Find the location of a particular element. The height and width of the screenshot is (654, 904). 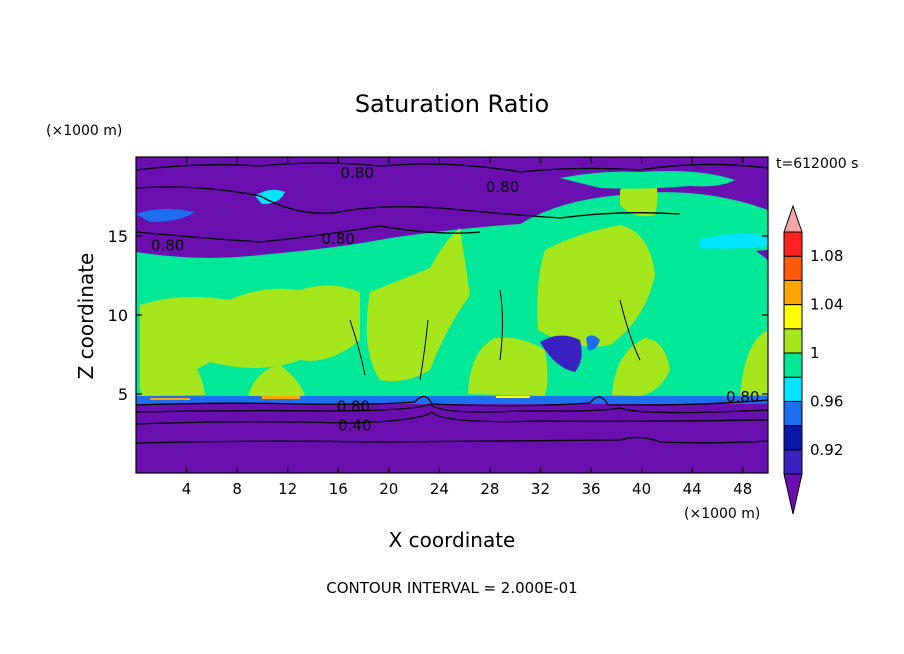

contour-label-text: 0.40 is located at coordinates (354, 426).